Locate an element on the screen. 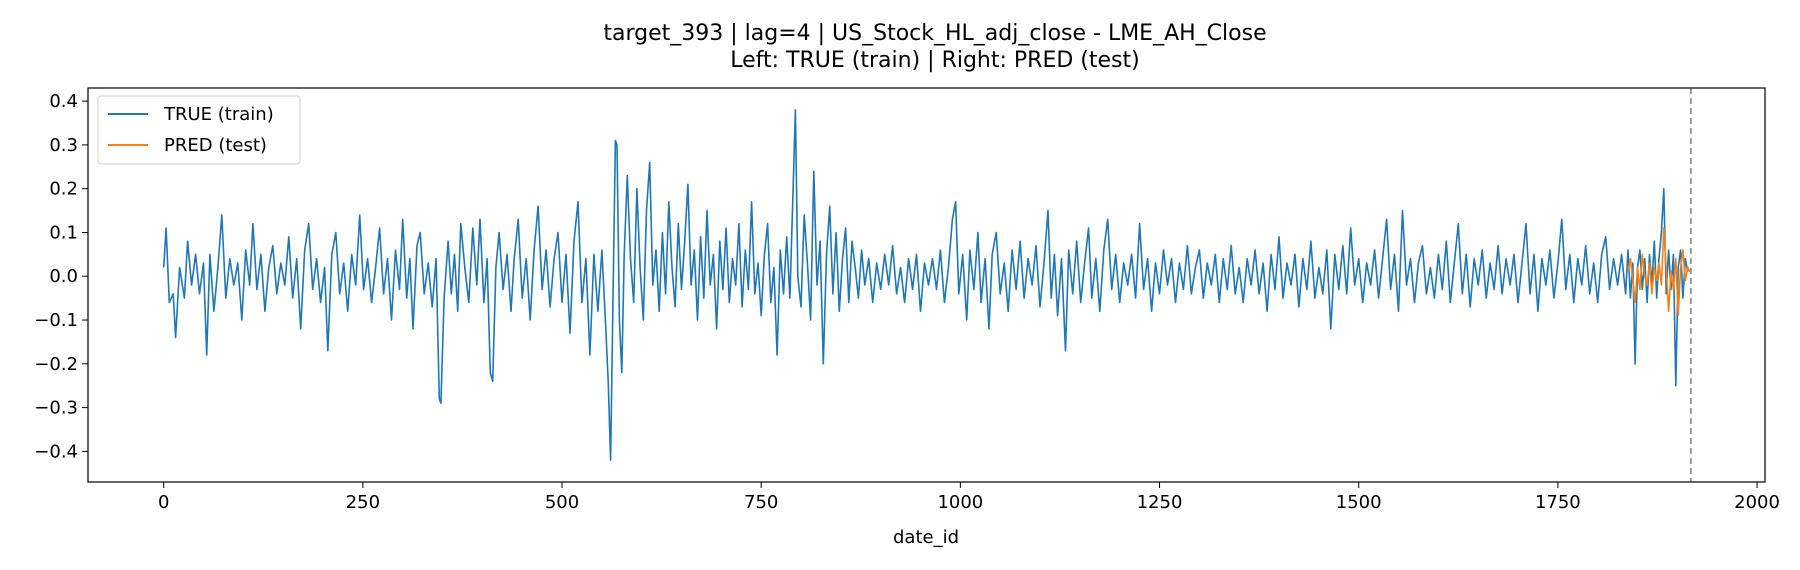 Image resolution: width=1800 pixels, height=570 pixels. x-tick-label: 750 is located at coordinates (761, 502).